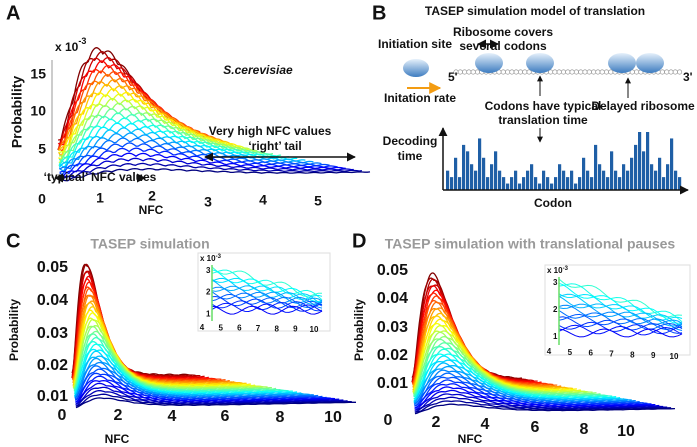 The width and height of the screenshot is (697, 447). I want to click on decoding-bars, so click(564, 161).